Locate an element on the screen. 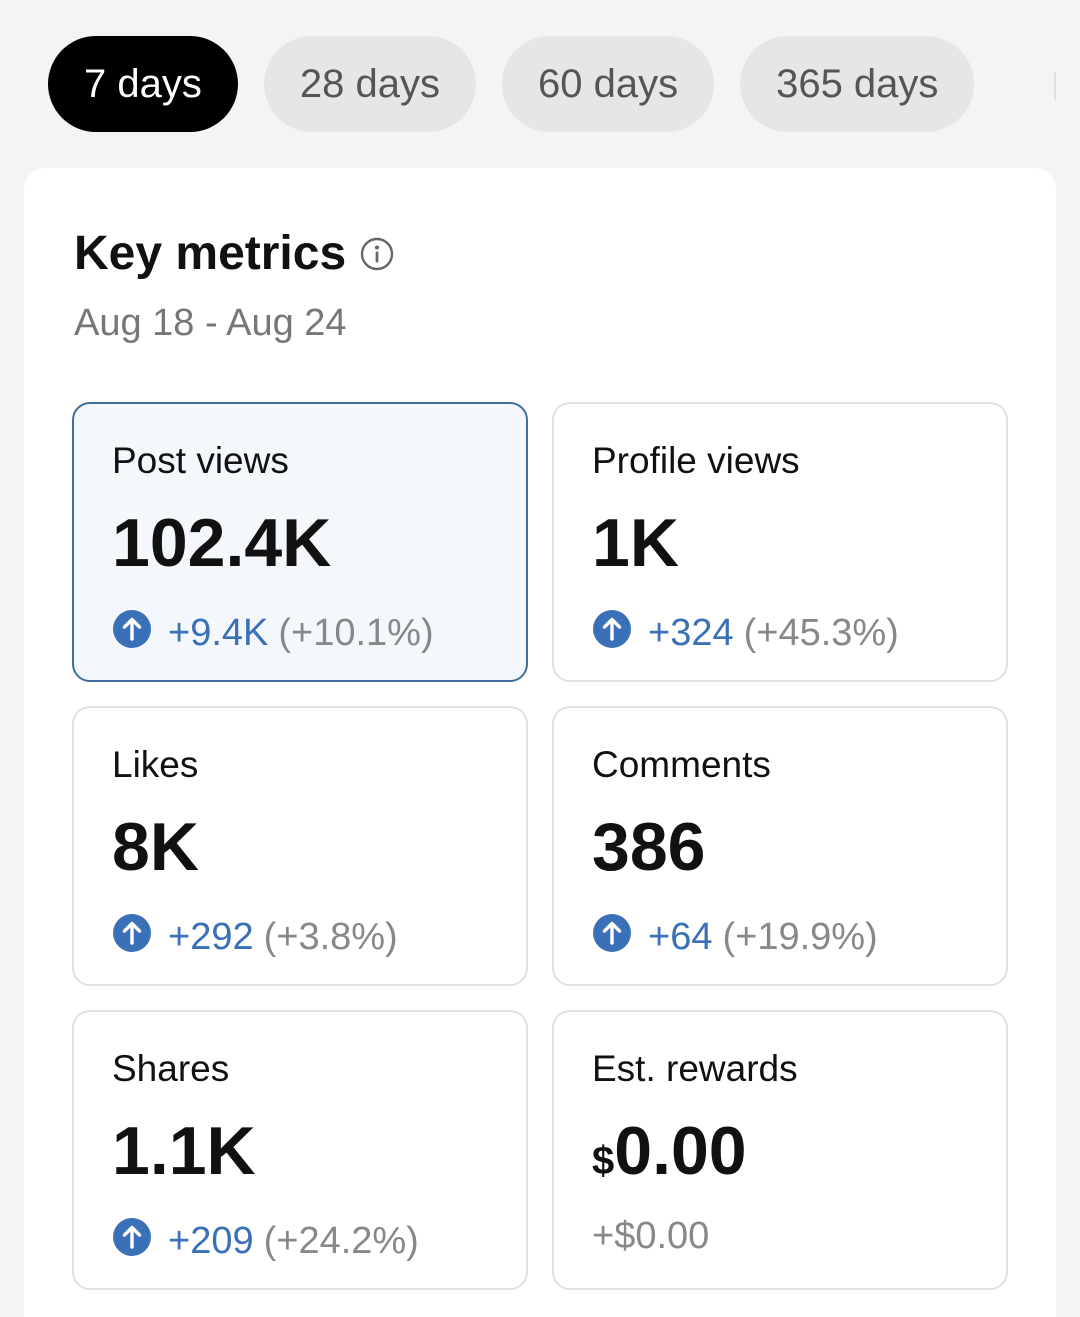 This screenshot has height=1317, width=1080. metric-value: 386 is located at coordinates (649, 847).